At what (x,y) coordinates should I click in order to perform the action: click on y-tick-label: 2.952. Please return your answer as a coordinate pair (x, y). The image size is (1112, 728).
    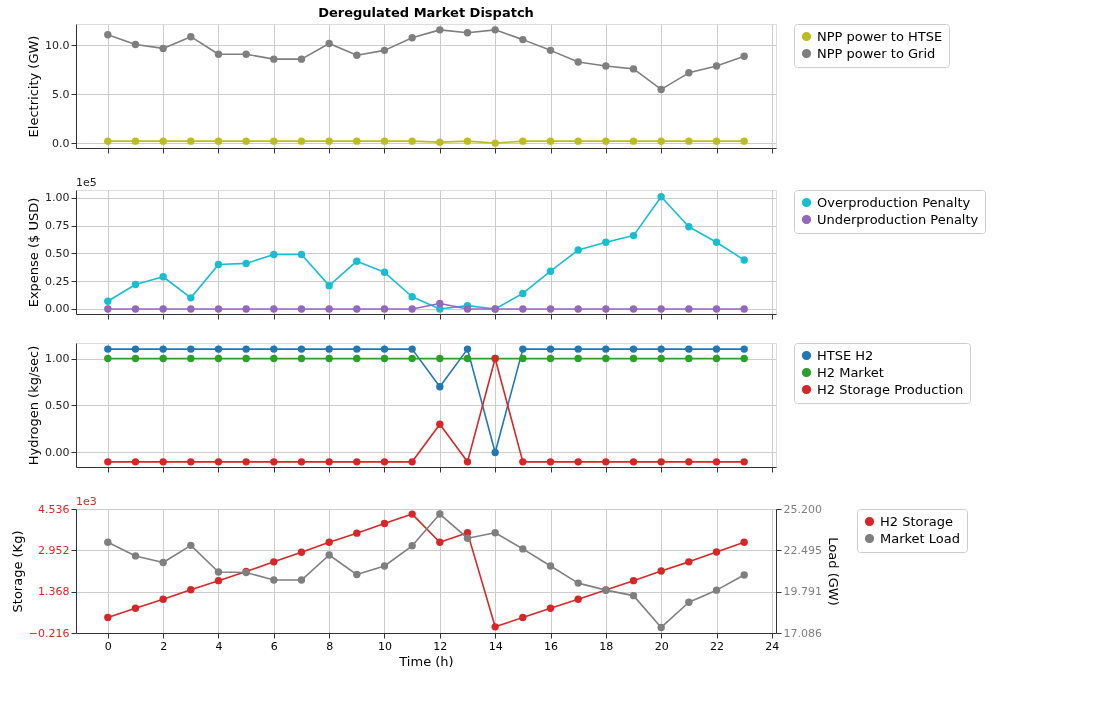
    Looking at the image, I should click on (54, 550).